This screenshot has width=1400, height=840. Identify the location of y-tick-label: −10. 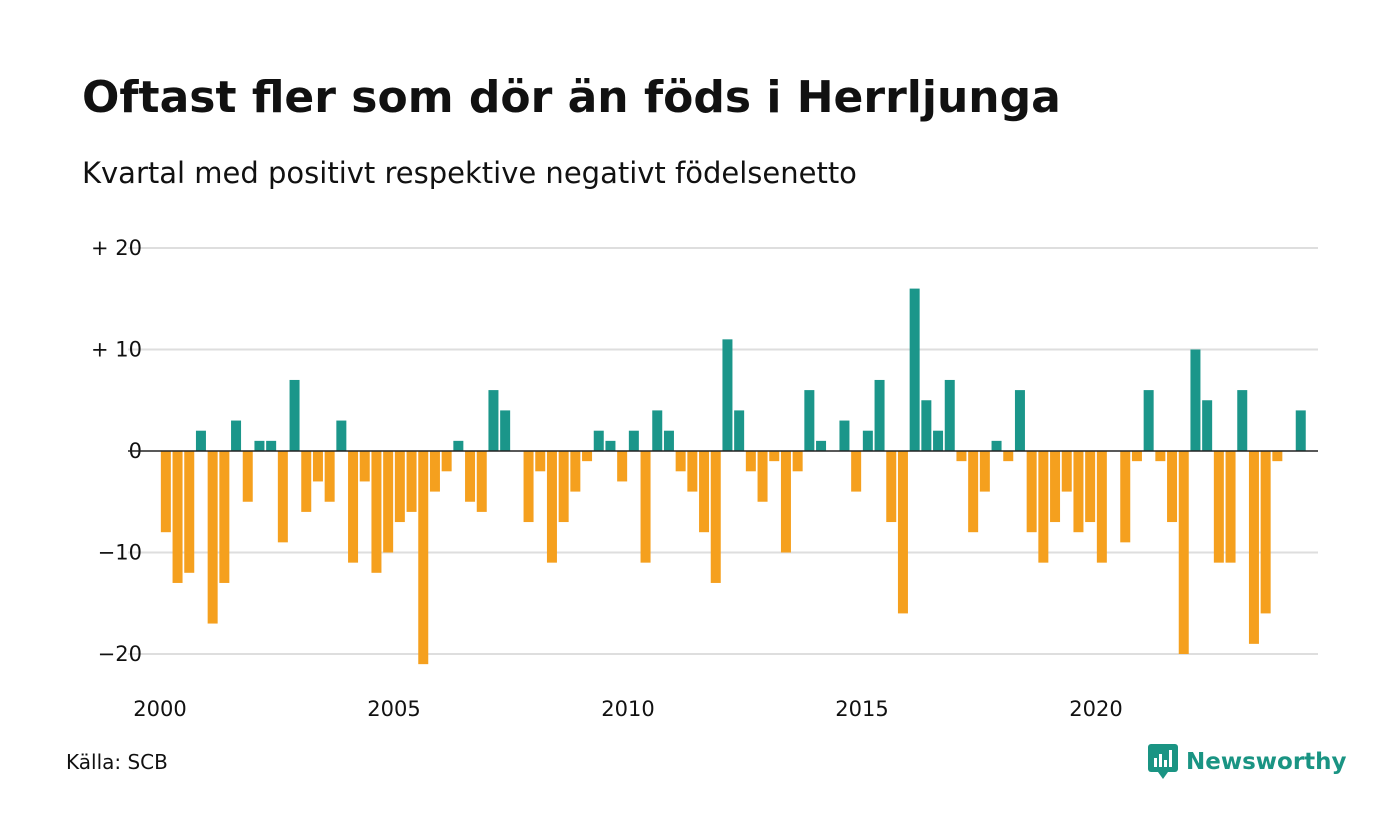
(120, 553).